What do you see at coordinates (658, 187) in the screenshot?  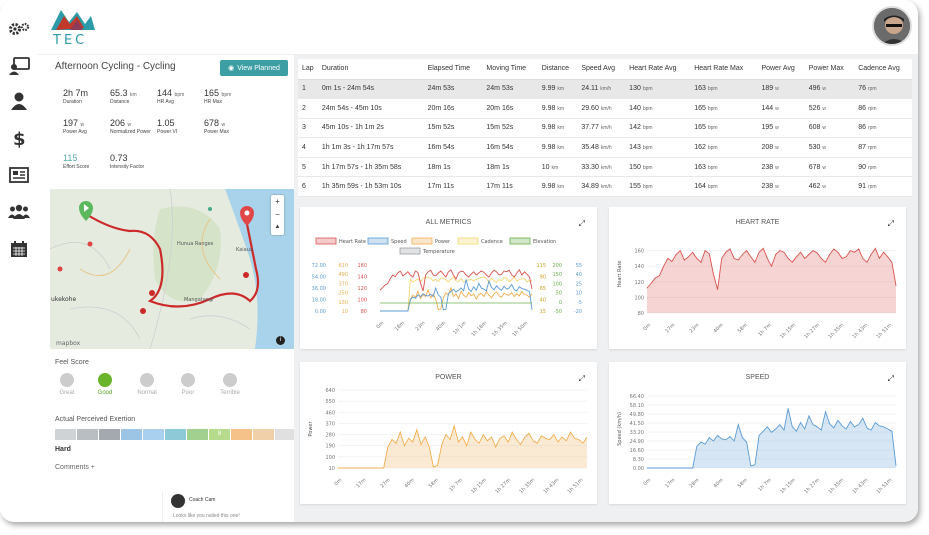 I see `laps-cell: 155 bpm` at bounding box center [658, 187].